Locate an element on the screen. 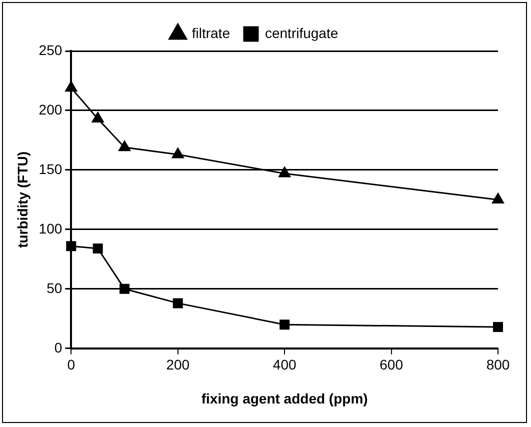 The image size is (531, 427). y-tick-label: 200 is located at coordinates (50, 109).